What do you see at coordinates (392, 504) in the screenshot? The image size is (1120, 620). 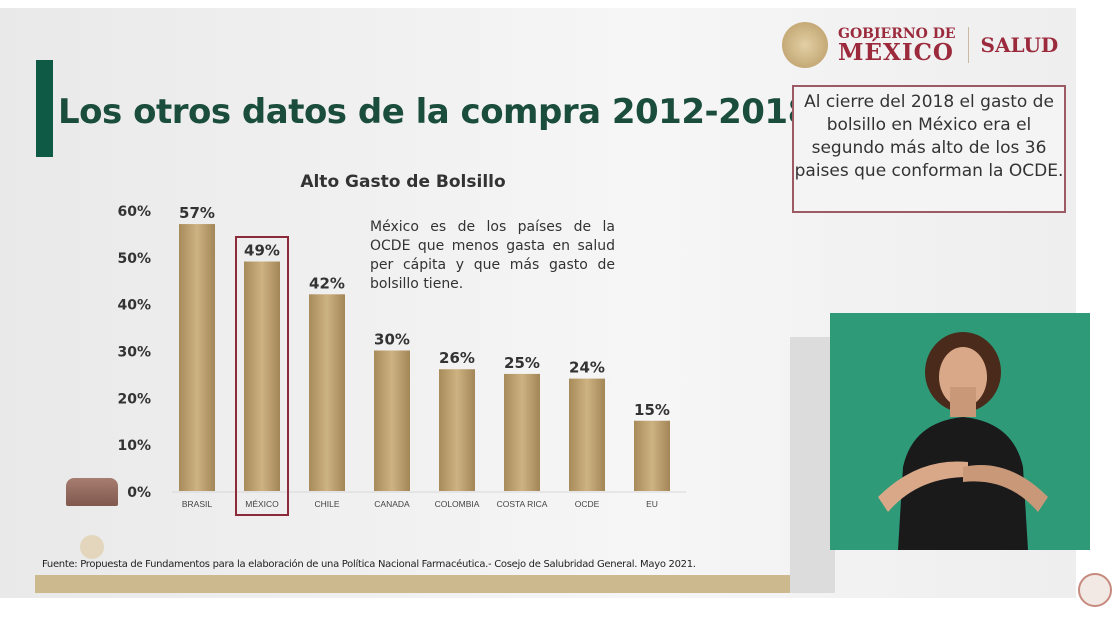 I see `x-tick-label: CANADA` at bounding box center [392, 504].